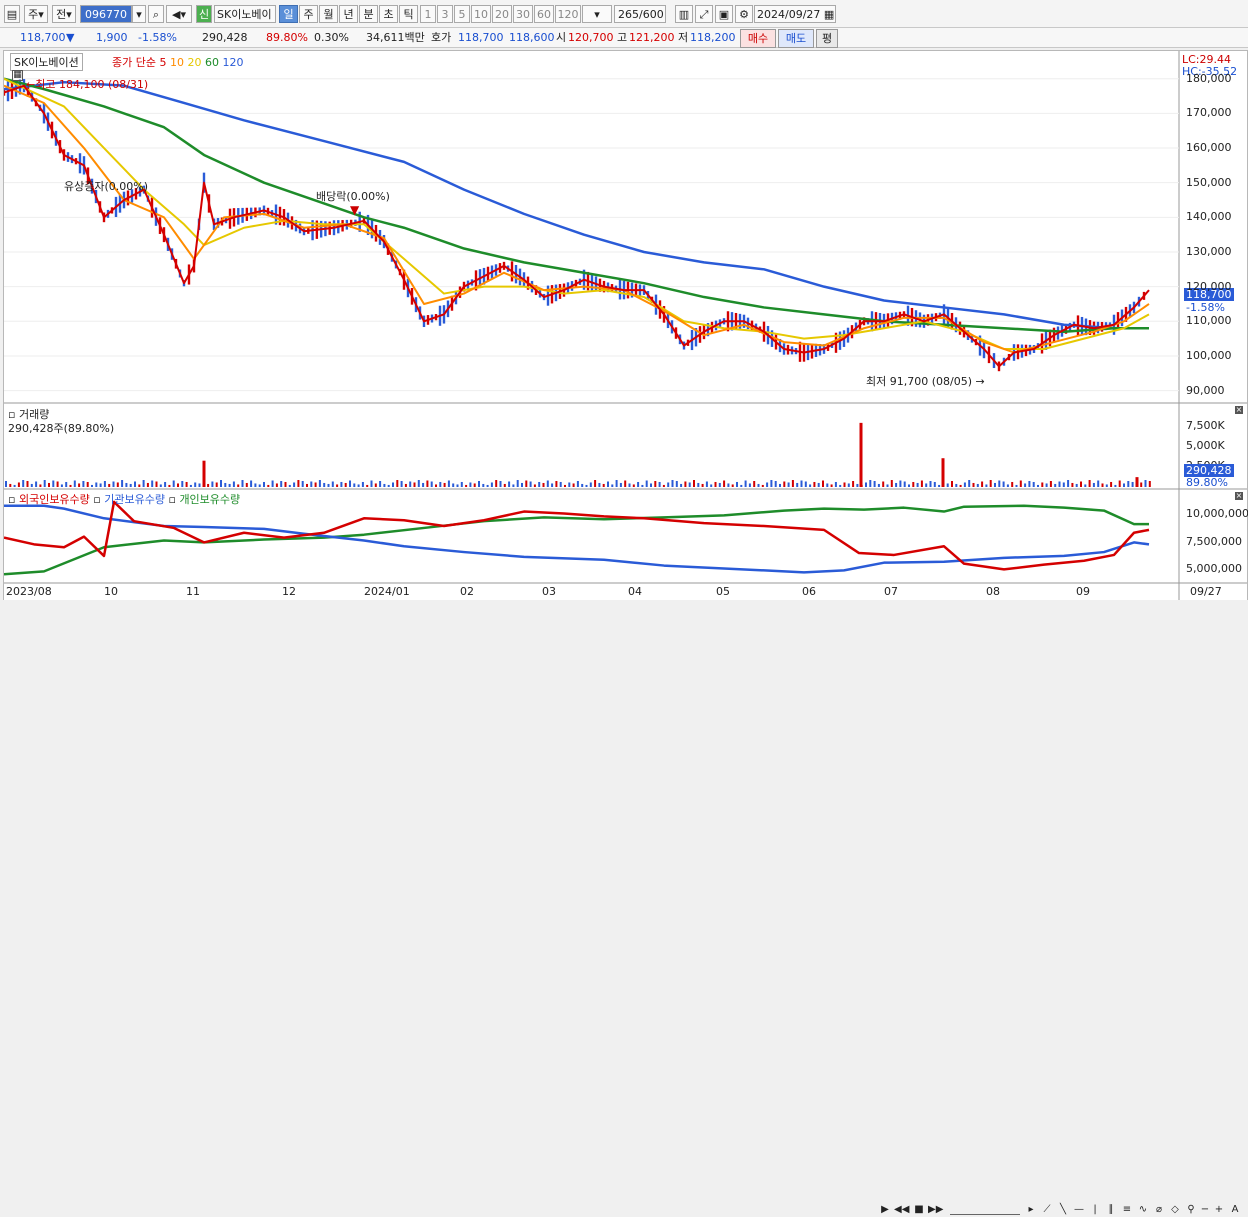  What do you see at coordinates (985, 1210) in the screenshot?
I see `scroll-slider` at bounding box center [985, 1210].